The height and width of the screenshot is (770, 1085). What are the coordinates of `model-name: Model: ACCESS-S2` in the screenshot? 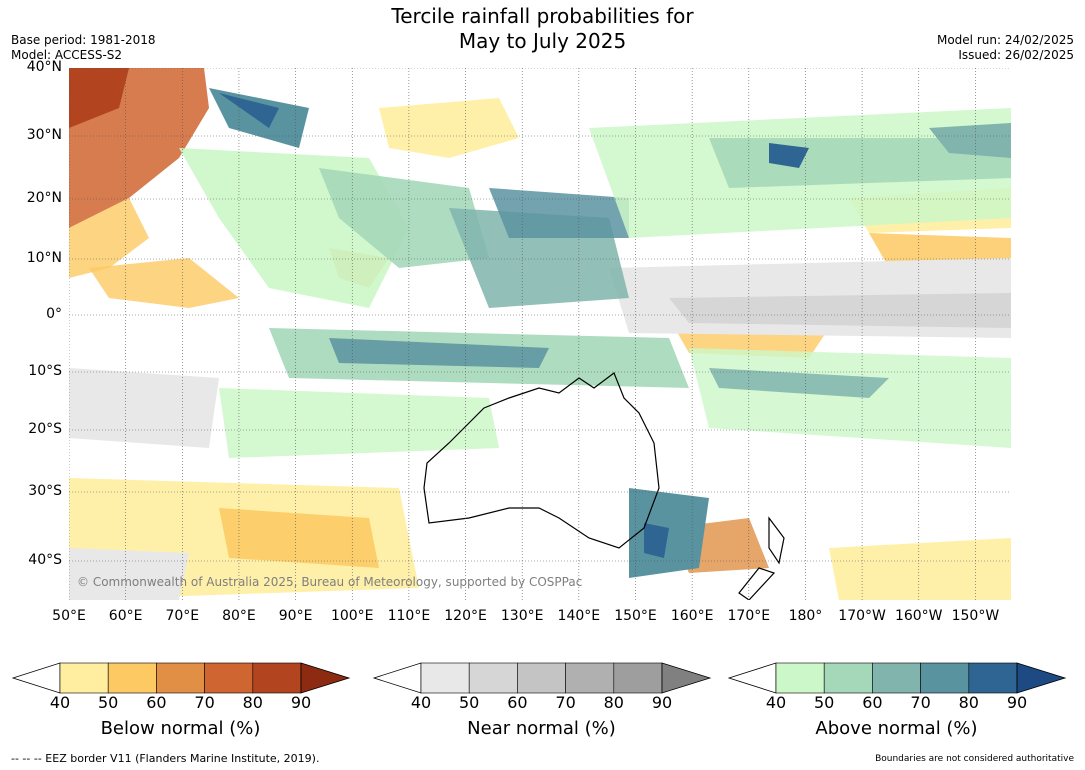 It's located at (67, 55).